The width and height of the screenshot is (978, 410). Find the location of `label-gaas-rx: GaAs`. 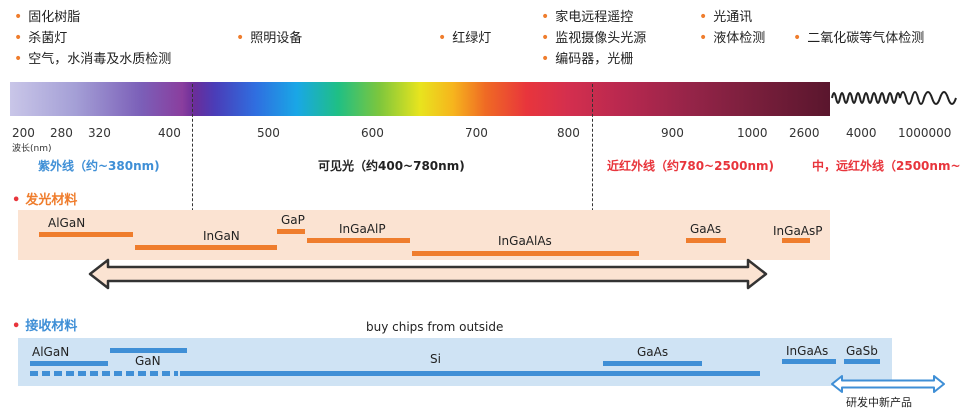

label-gaas-rx: GaAs is located at coordinates (653, 352).